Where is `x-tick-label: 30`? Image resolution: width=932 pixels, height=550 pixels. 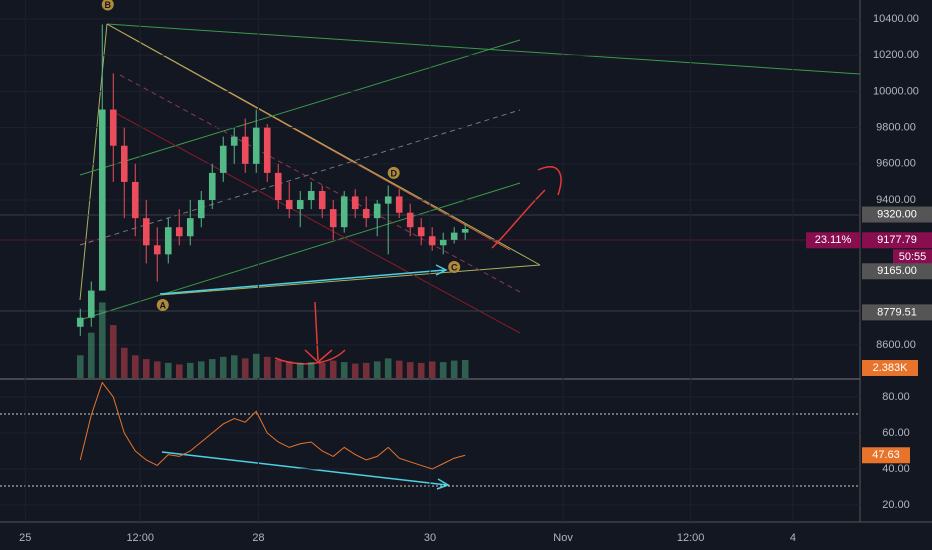 x-tick-label: 30 is located at coordinates (430, 538).